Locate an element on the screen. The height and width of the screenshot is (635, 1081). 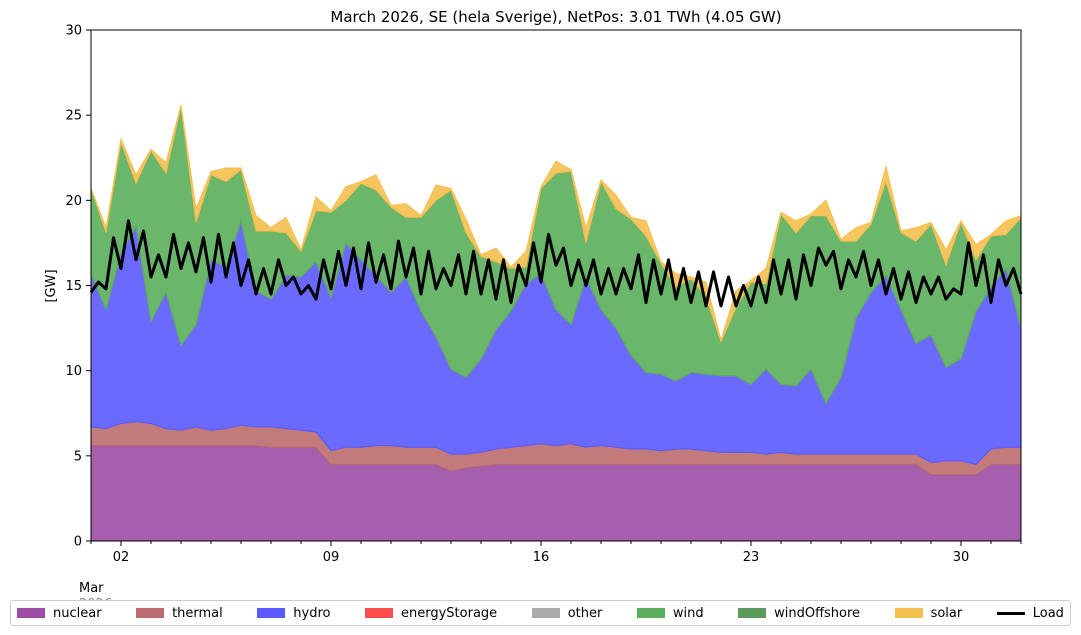
legend-label: thermal is located at coordinates (197, 613).